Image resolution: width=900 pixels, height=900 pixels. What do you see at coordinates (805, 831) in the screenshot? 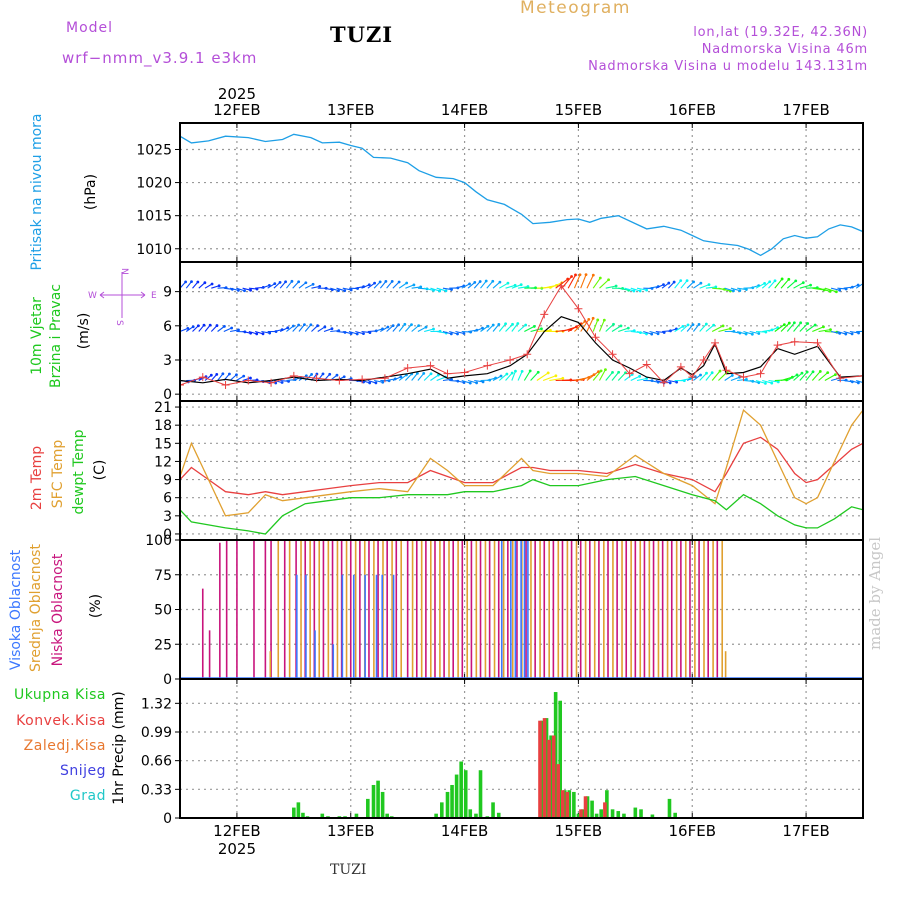
I see `bottom-date-label: 17FEB` at bounding box center [805, 831].